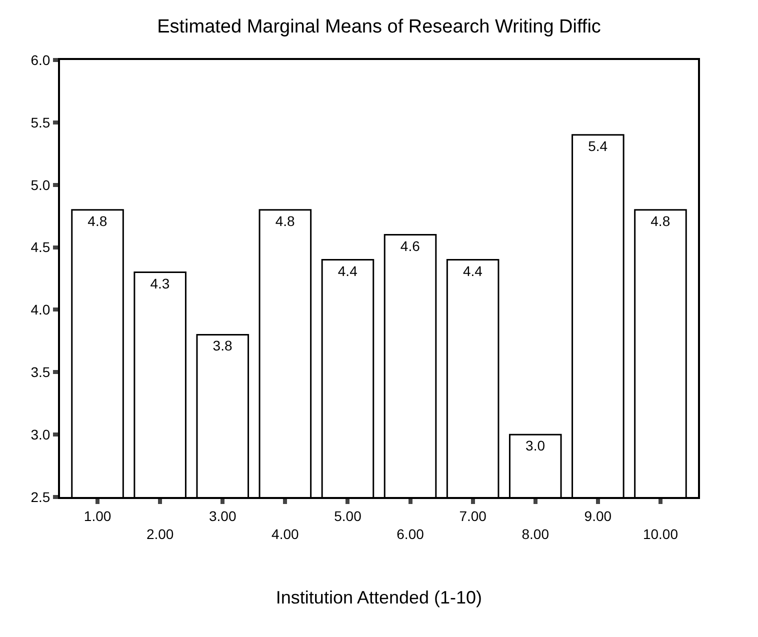  What do you see at coordinates (286, 534) in the screenshot?
I see `x-tick-label: 4.00` at bounding box center [286, 534].